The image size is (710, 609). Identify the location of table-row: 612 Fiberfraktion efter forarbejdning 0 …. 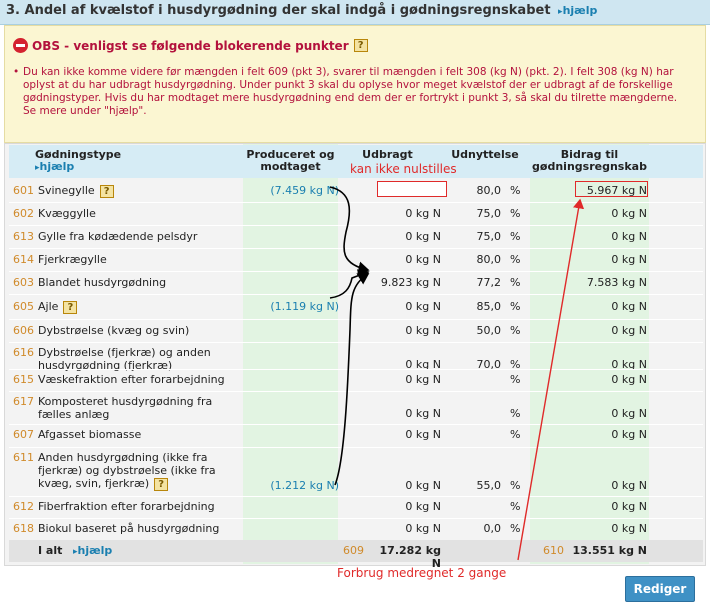
(356, 508).